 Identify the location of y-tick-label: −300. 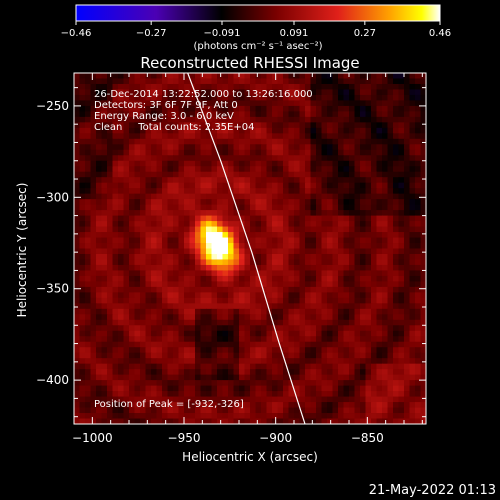
(52, 197).